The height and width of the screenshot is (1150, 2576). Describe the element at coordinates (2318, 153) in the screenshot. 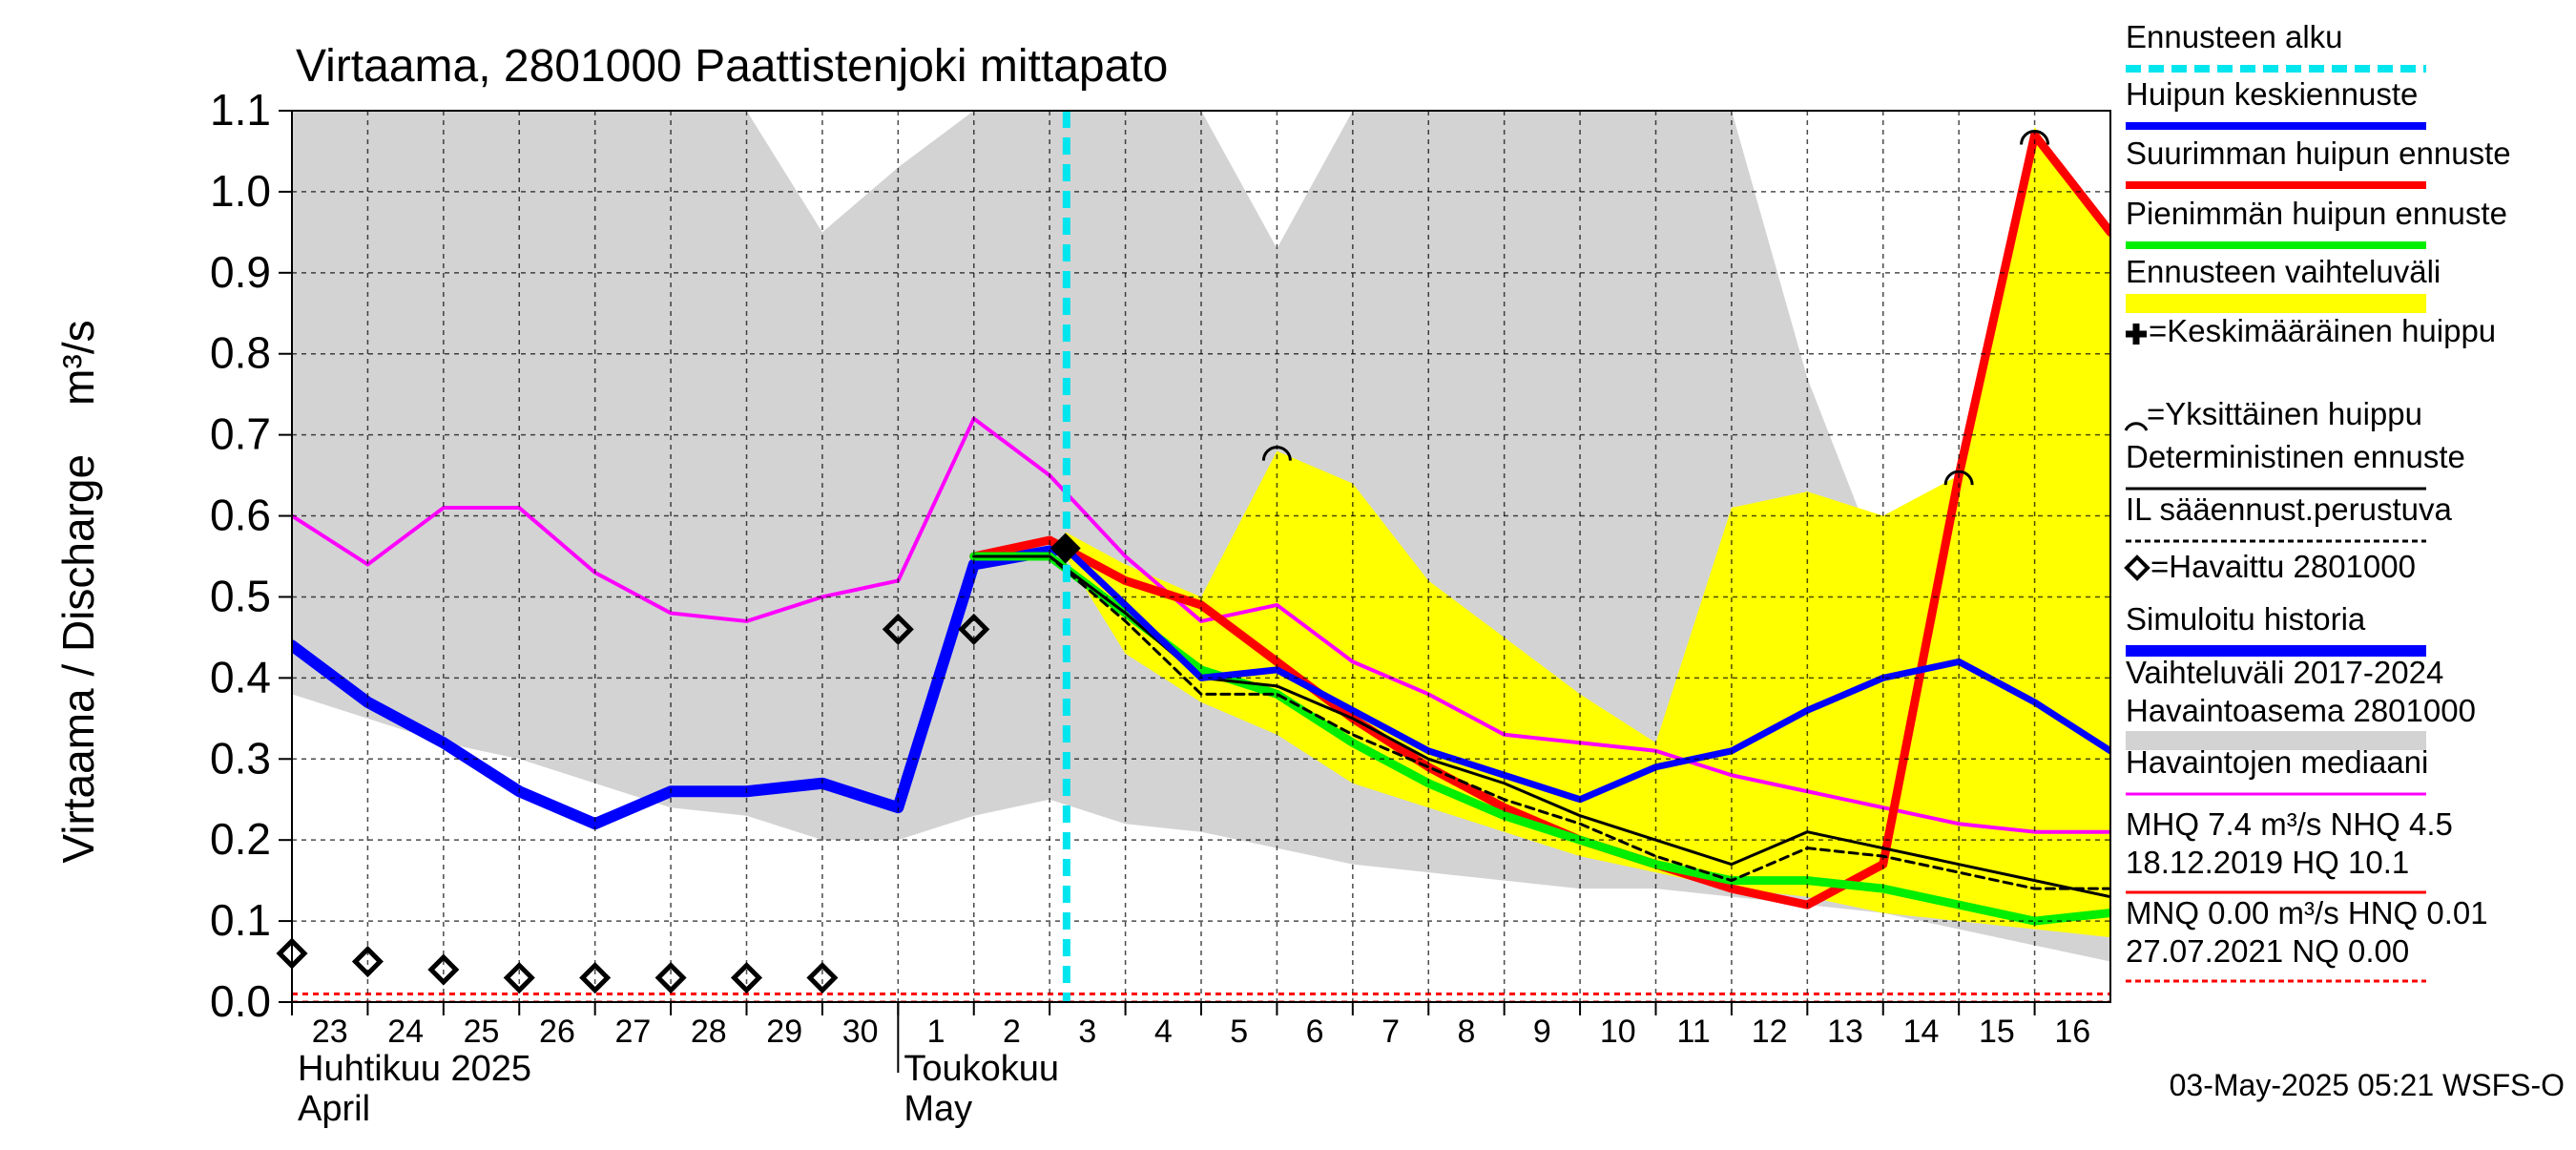

I see `legend-label: Suurimman huipun ennuste` at that location.